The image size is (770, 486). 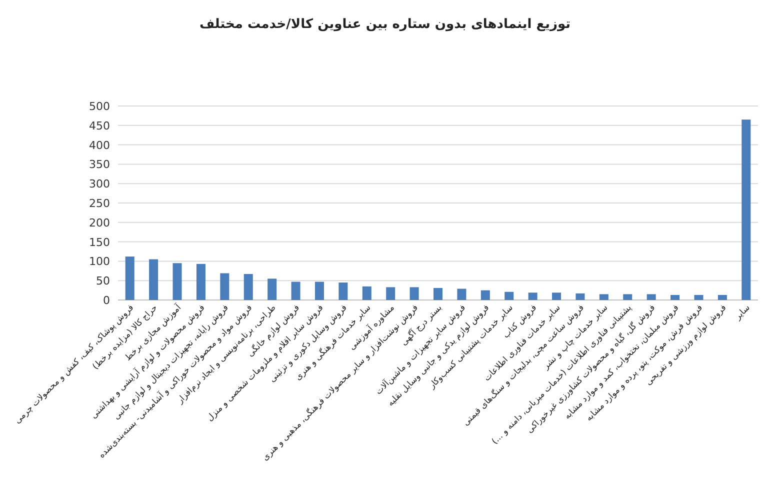 I want to click on y-tick-label: 450, so click(x=99, y=125).